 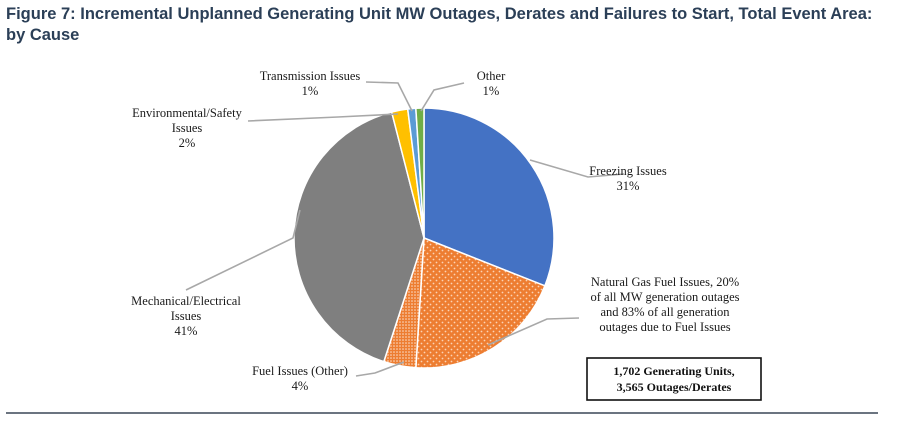 I want to click on slice-label-3-line-2: 41%, so click(x=186, y=331).